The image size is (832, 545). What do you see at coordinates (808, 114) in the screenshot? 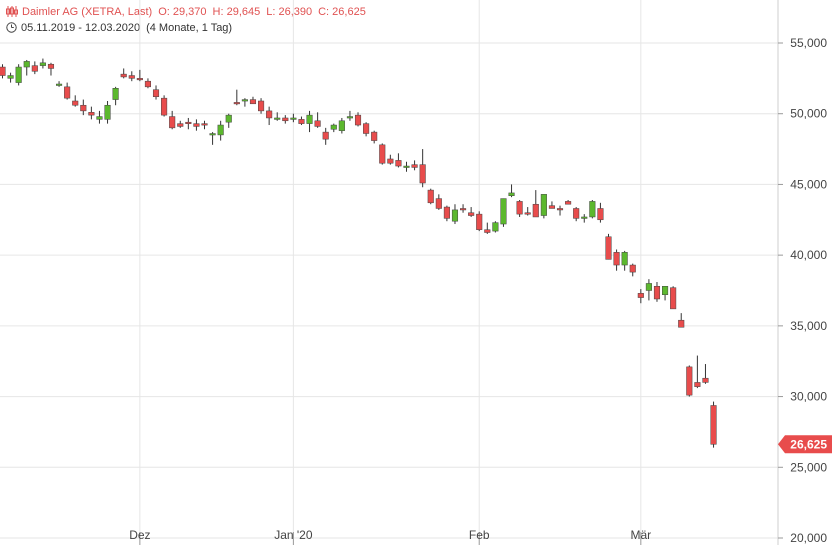
I see `y-tick-label: 50,000` at bounding box center [808, 114].